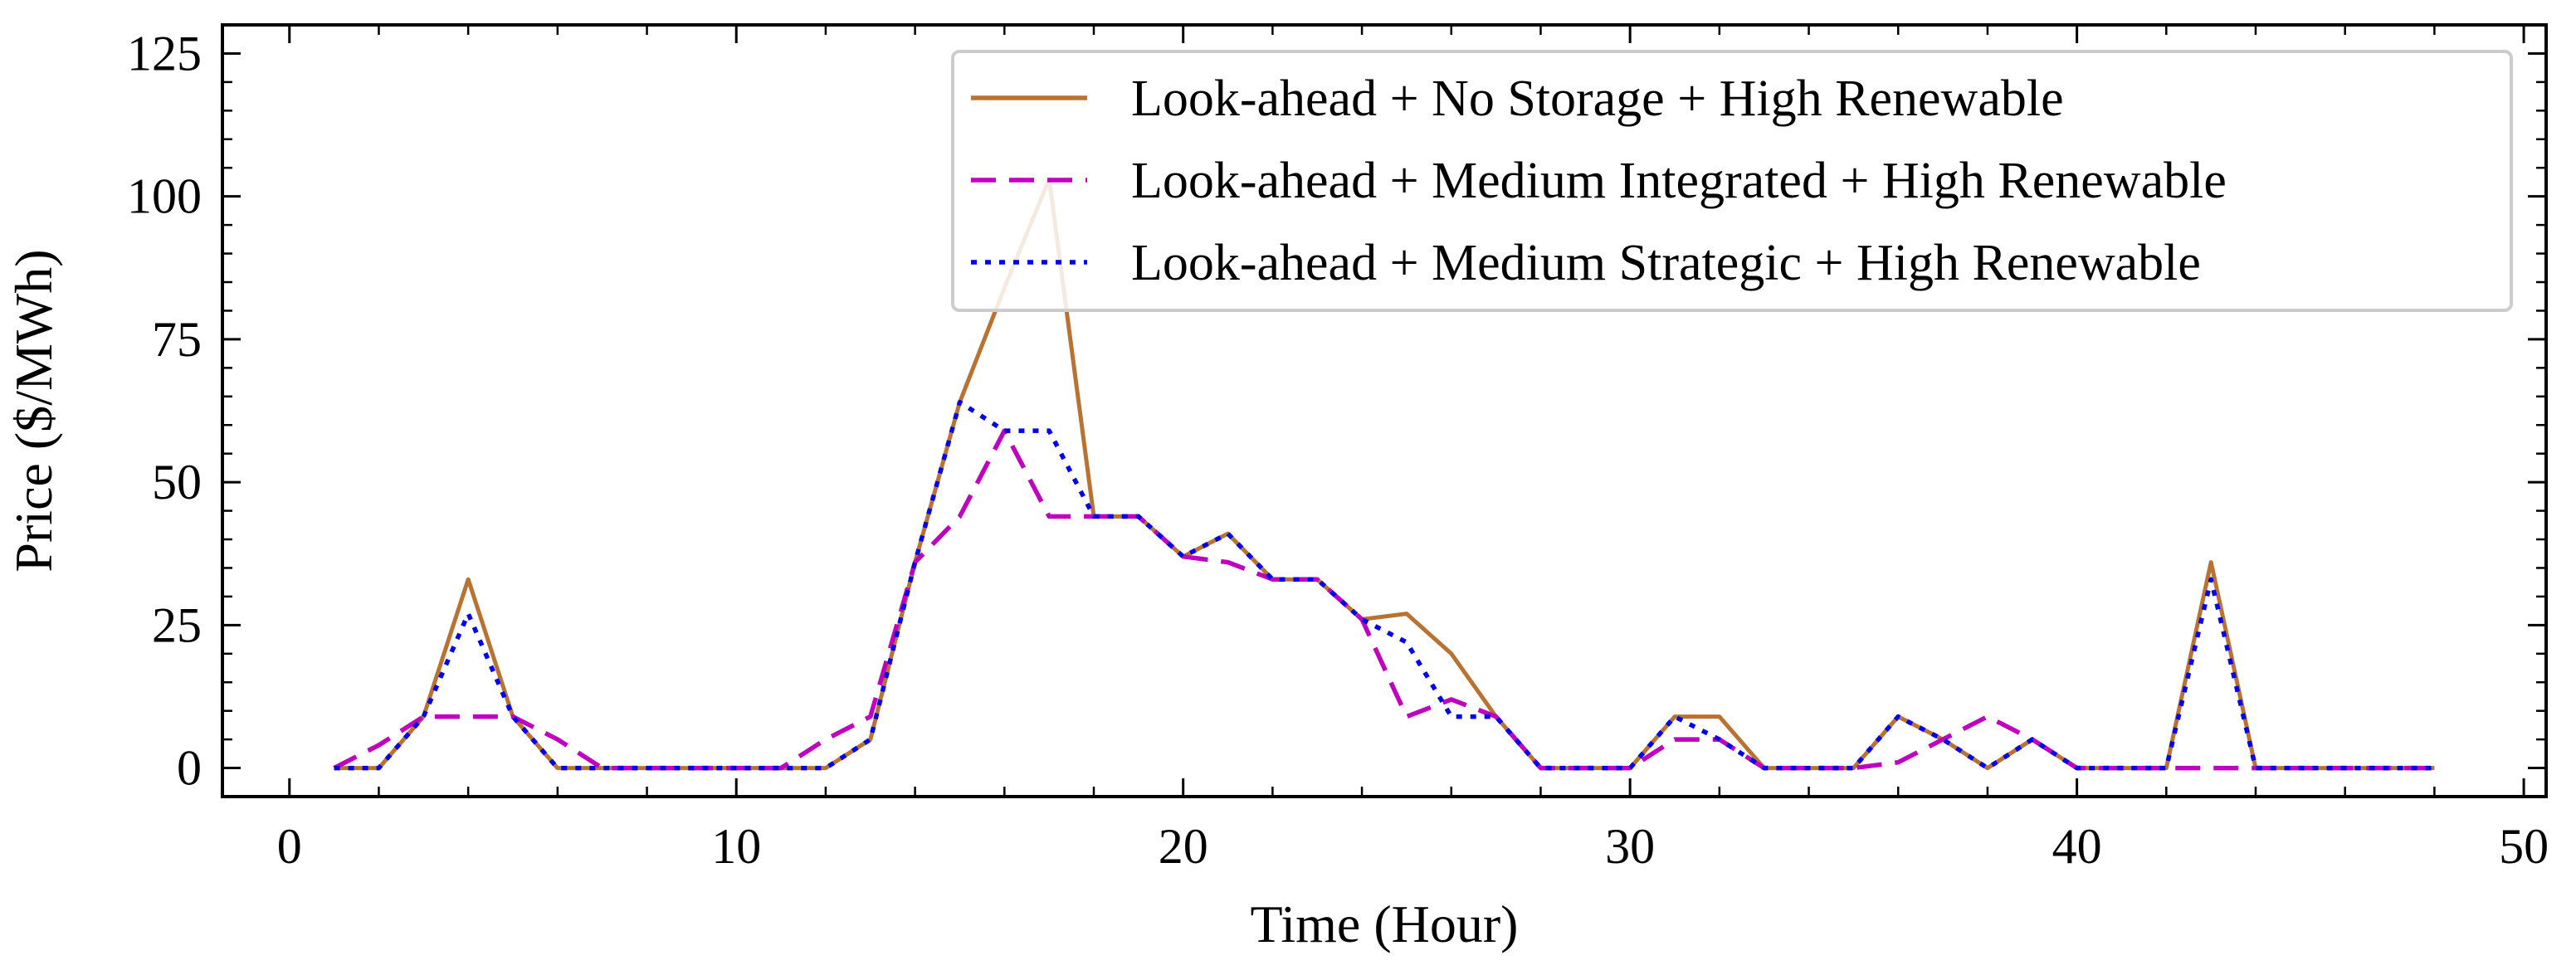 The height and width of the screenshot is (975, 2576). I want to click on y-tick-label: 25, so click(177, 624).